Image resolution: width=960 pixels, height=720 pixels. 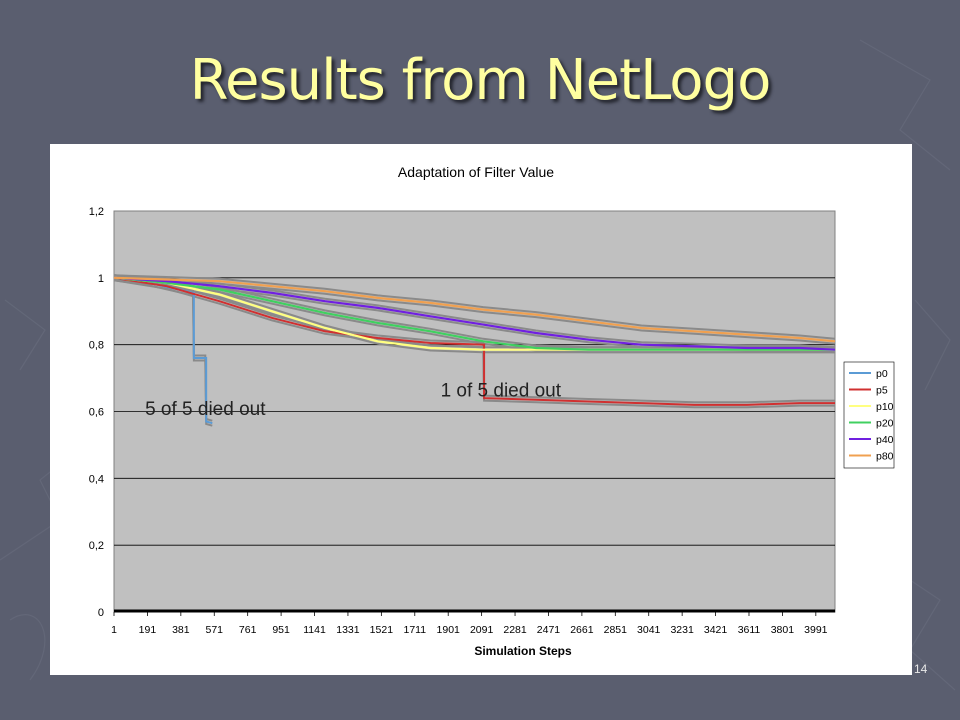 What do you see at coordinates (816, 630) in the screenshot?
I see `x-tick-label: 3991` at bounding box center [816, 630].